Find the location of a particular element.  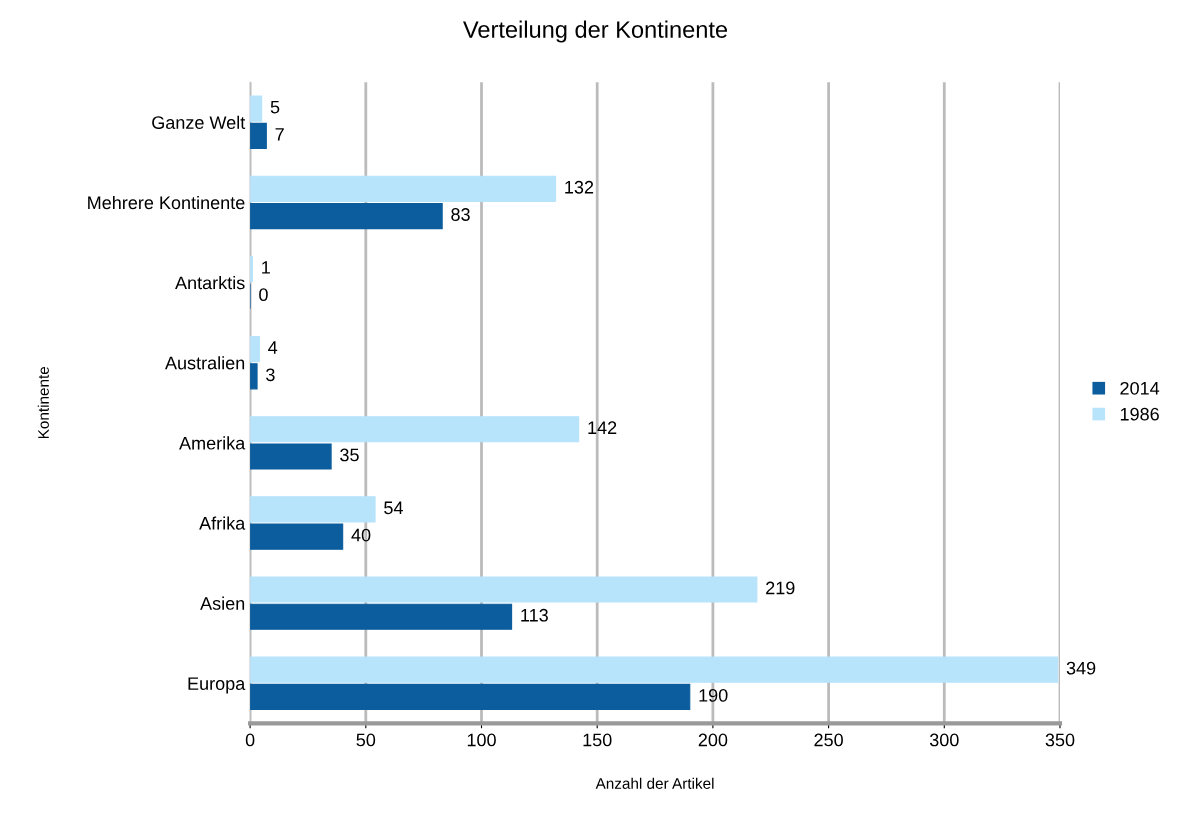

x-tick-label: 350 is located at coordinates (1060, 740).